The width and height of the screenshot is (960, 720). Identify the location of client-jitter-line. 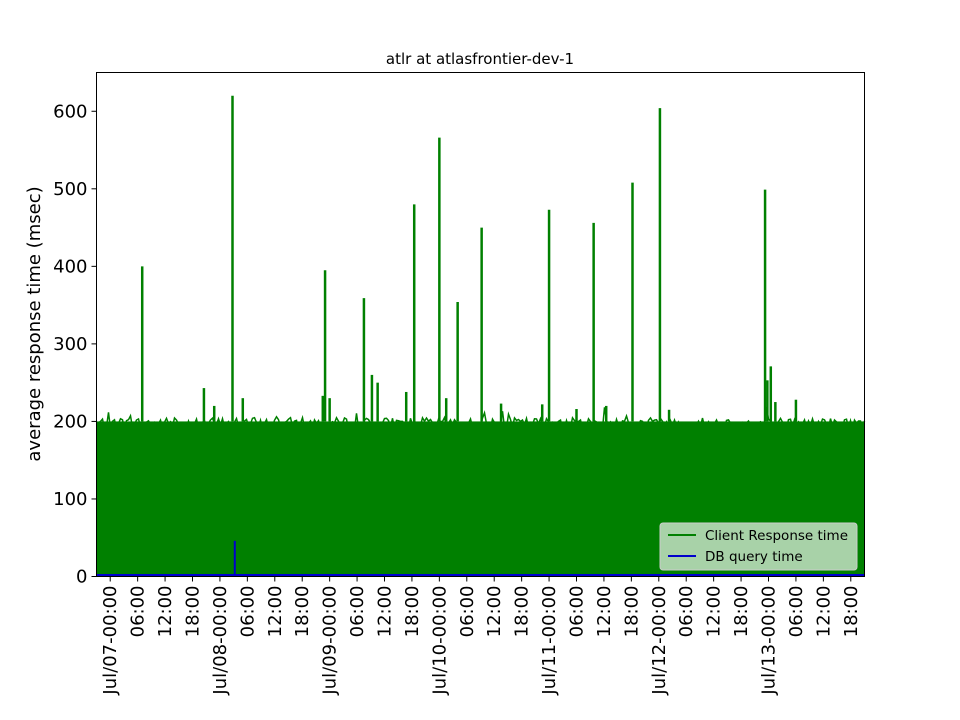
(481, 419).